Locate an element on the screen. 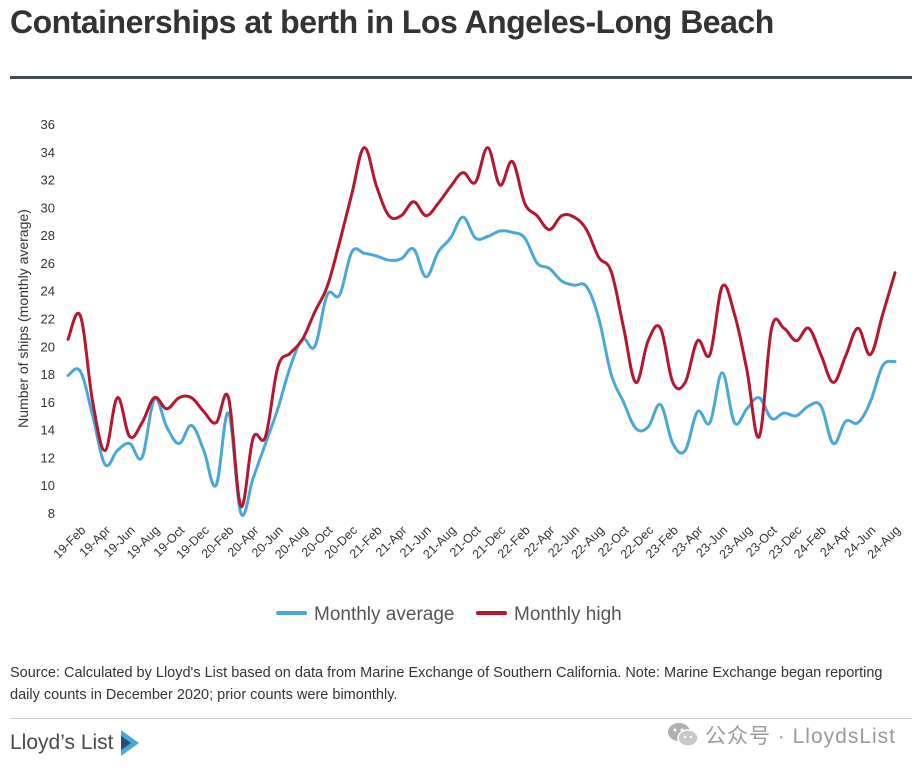 The height and width of the screenshot is (770, 920). y-axis: 8 10 12 14 16 18 20 22 24 26 28 30 32 34 36 is located at coordinates (48, 319).